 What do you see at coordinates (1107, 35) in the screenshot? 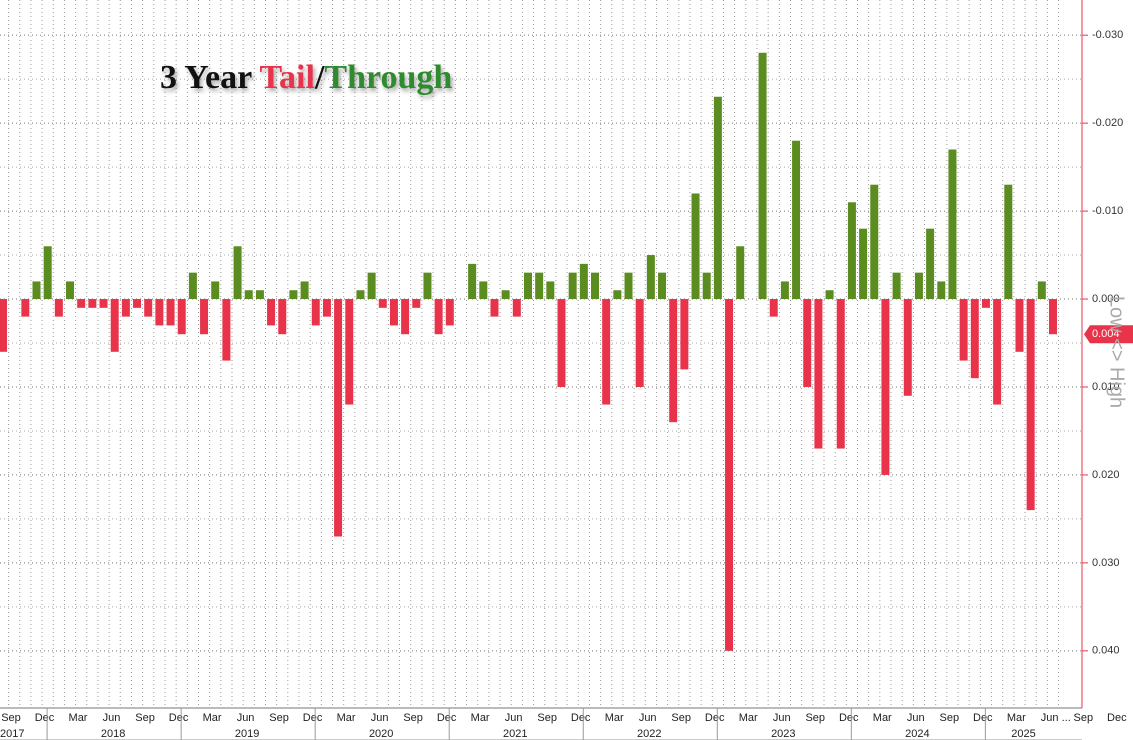
I see `y-tick-label: -0.030` at bounding box center [1107, 35].